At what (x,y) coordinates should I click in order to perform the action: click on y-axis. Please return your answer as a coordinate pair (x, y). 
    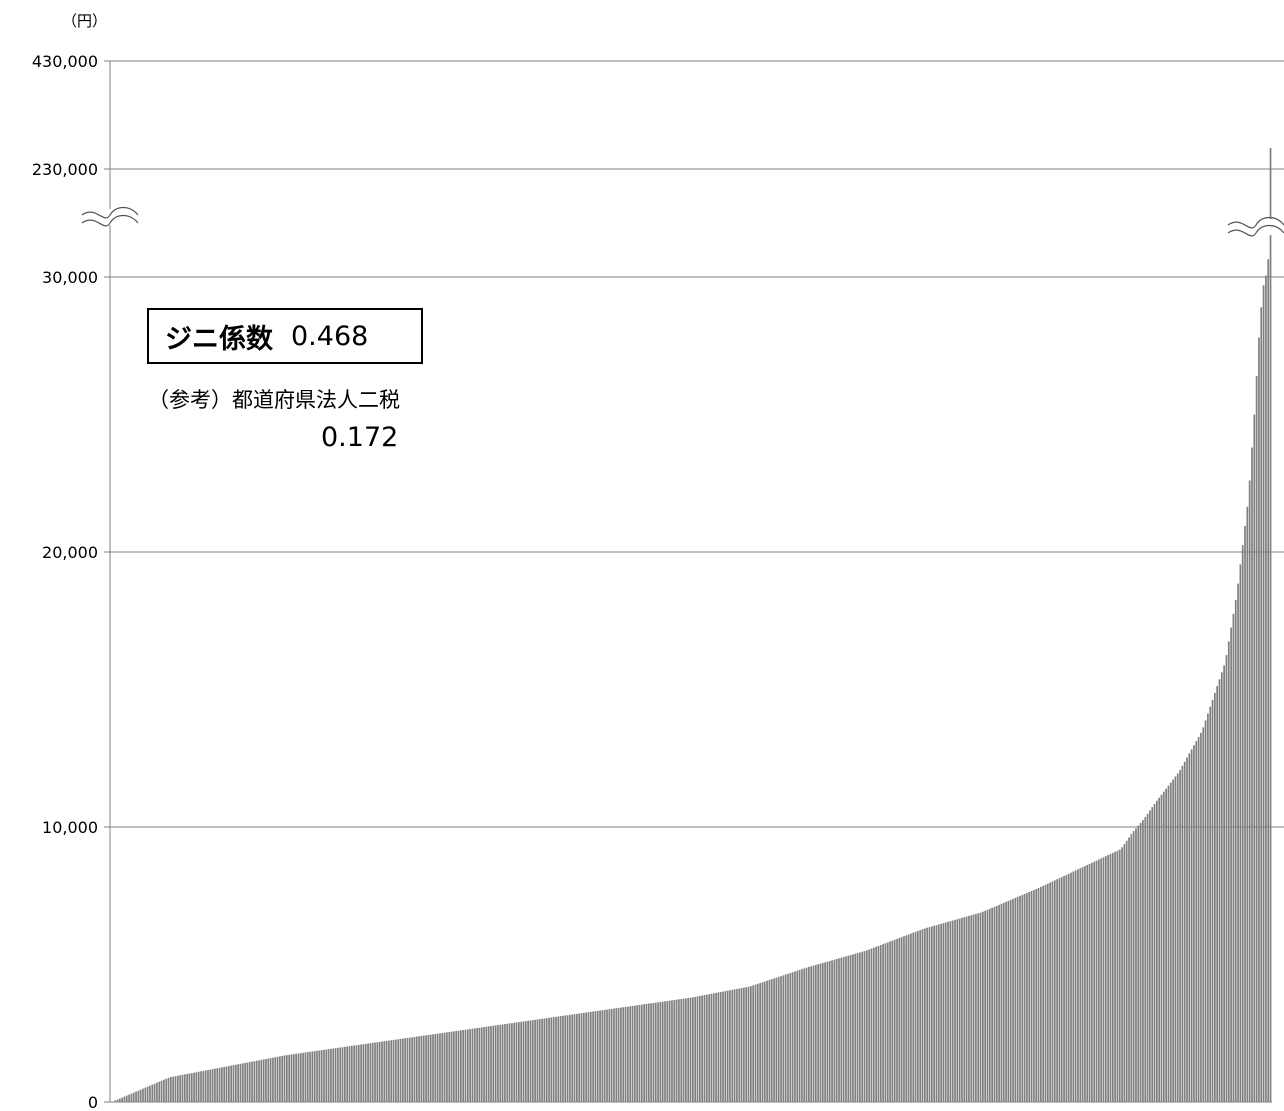
    Looking at the image, I should click on (107, 581).